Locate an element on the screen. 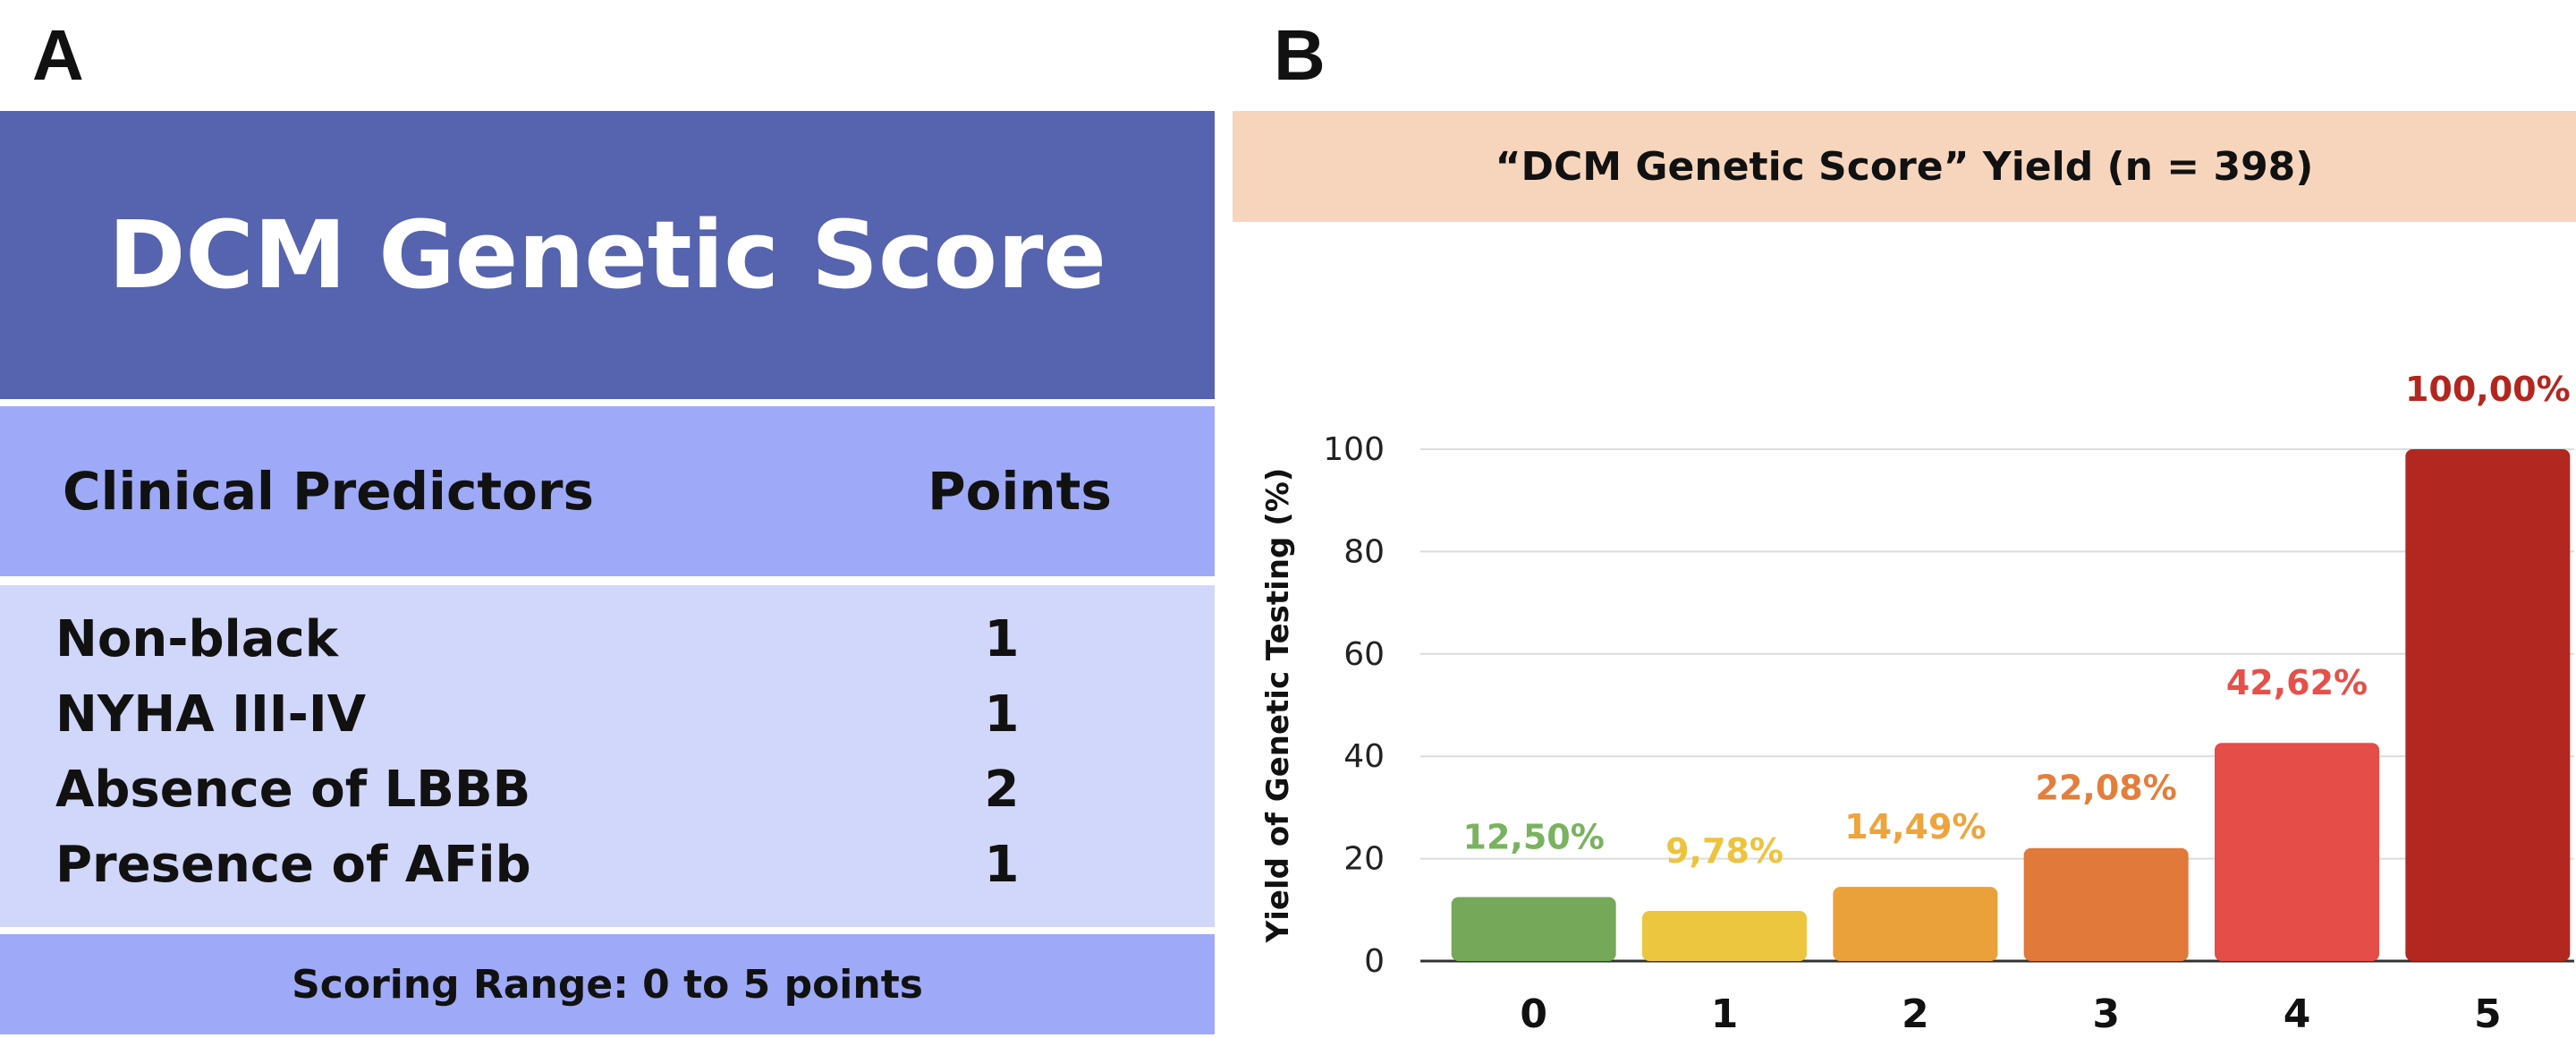  data-label: 14,49% is located at coordinates (1915, 827).